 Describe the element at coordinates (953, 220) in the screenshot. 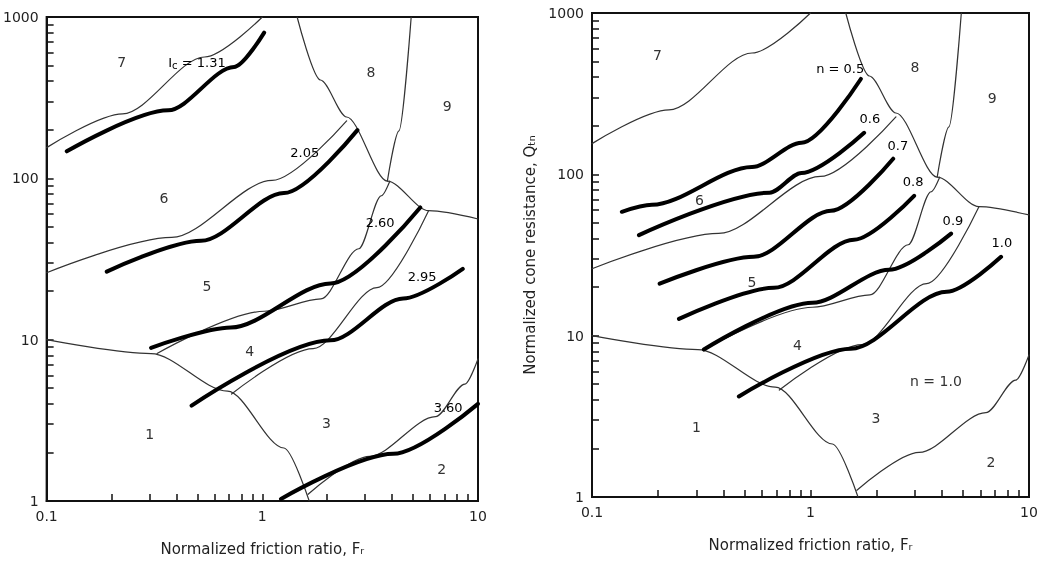

I see `series-label: 0.9` at that location.